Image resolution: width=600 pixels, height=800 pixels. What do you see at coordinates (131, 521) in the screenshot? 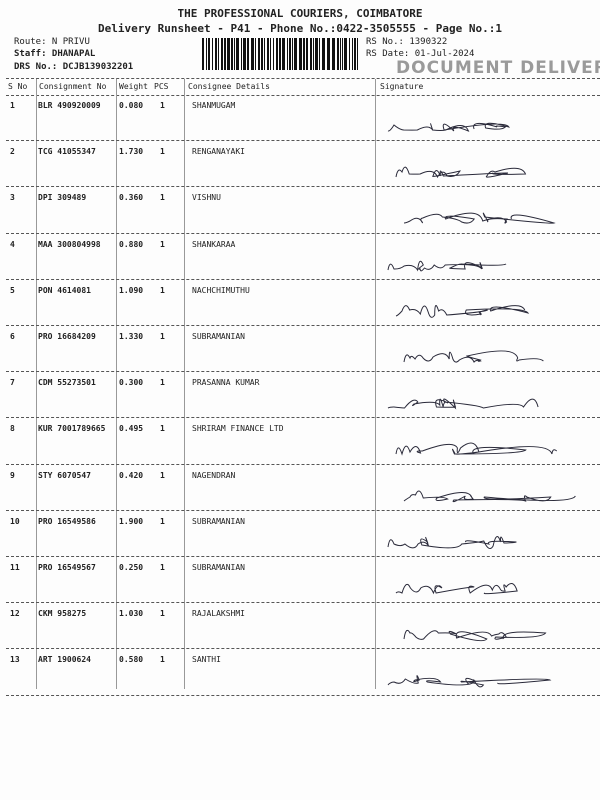
I see `row-weight: 1.900` at bounding box center [131, 521].